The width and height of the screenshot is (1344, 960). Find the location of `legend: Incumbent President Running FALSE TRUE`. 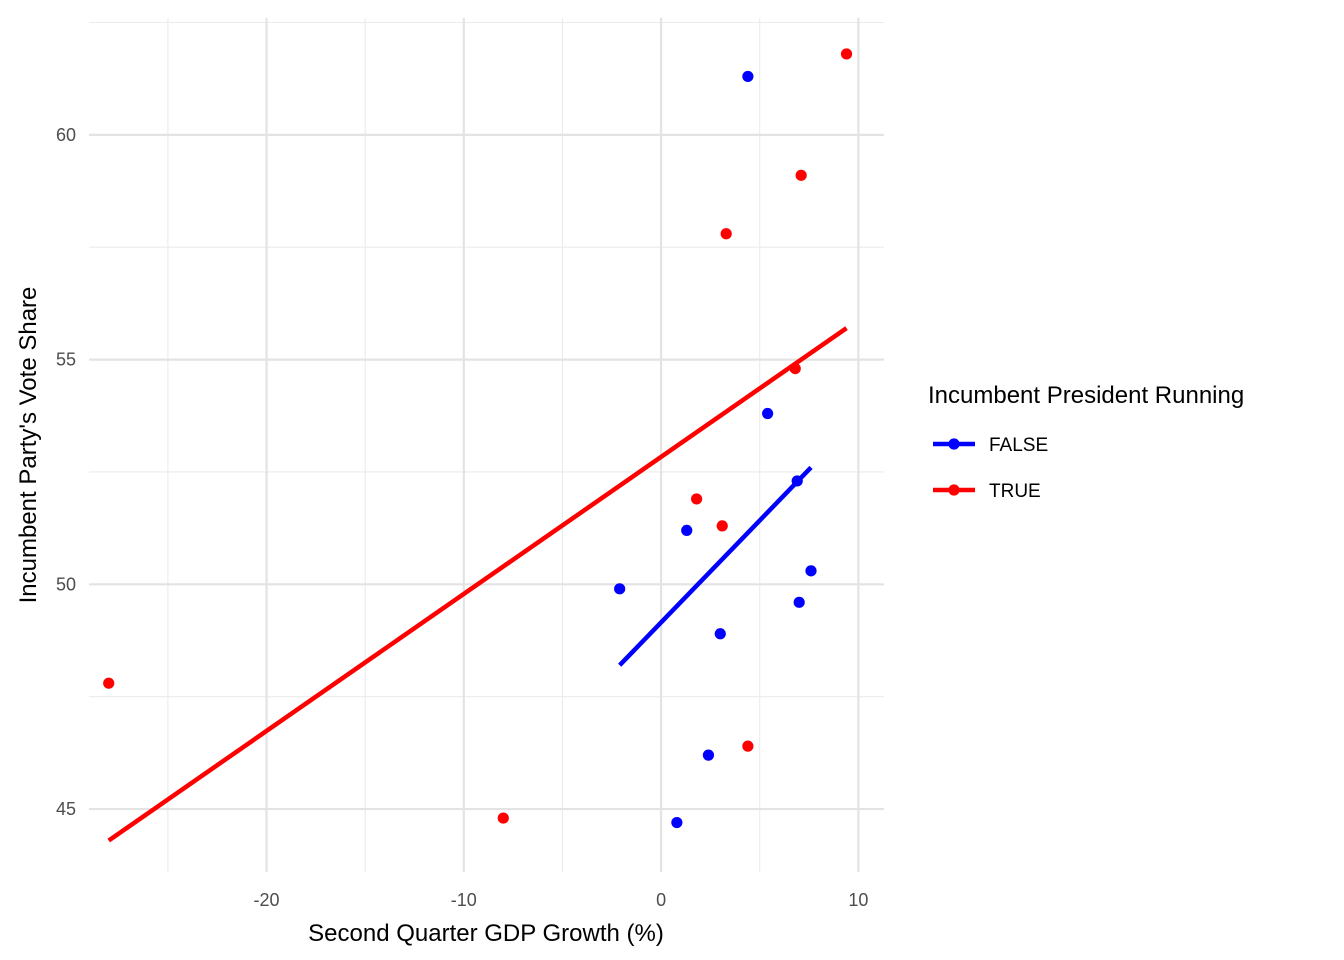

legend: Incumbent President Running FALSE TRUE is located at coordinates (1086, 442).